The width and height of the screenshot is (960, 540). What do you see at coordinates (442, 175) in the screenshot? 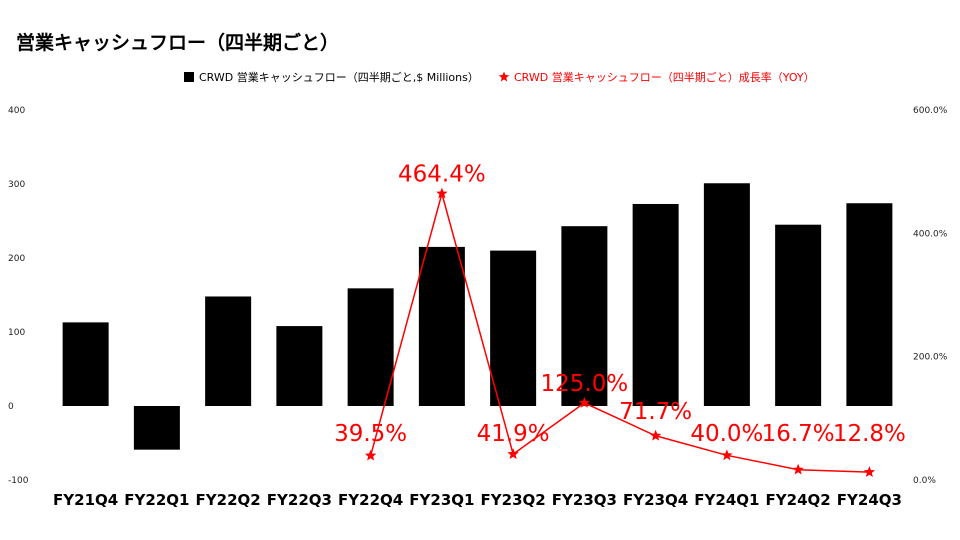
I see `growth-data-label: 464.4%` at bounding box center [442, 175].